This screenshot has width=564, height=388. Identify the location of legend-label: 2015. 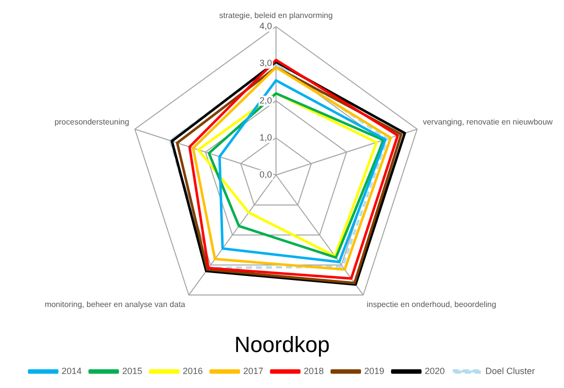
(132, 371).